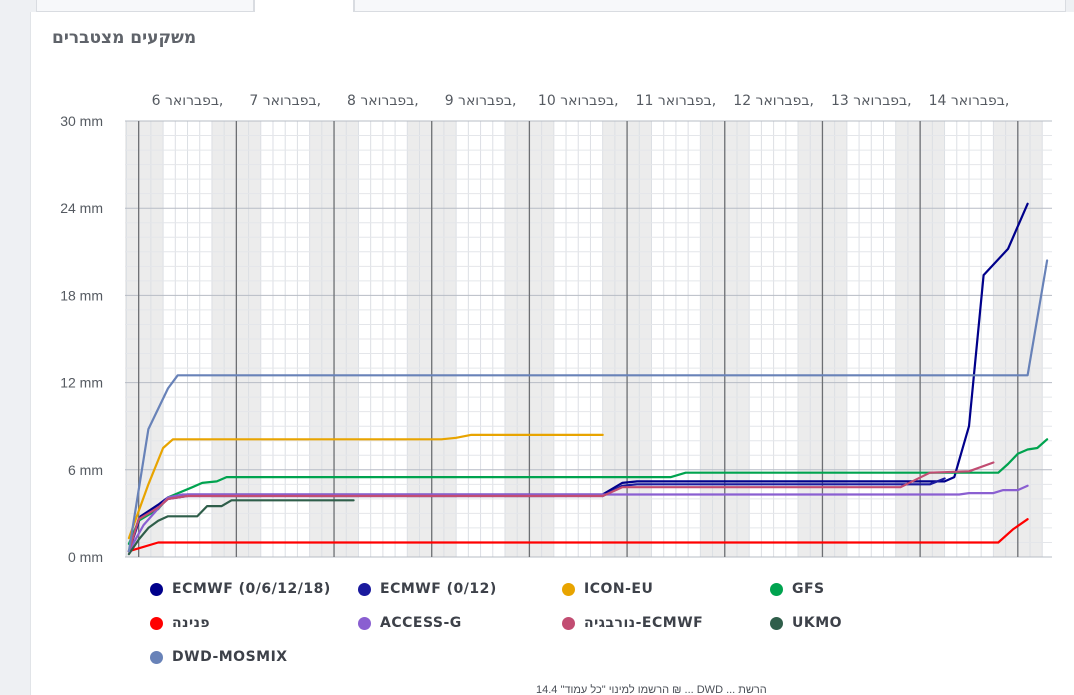 The width and height of the screenshot is (1074, 695). I want to click on tab-active, so click(304, 6).